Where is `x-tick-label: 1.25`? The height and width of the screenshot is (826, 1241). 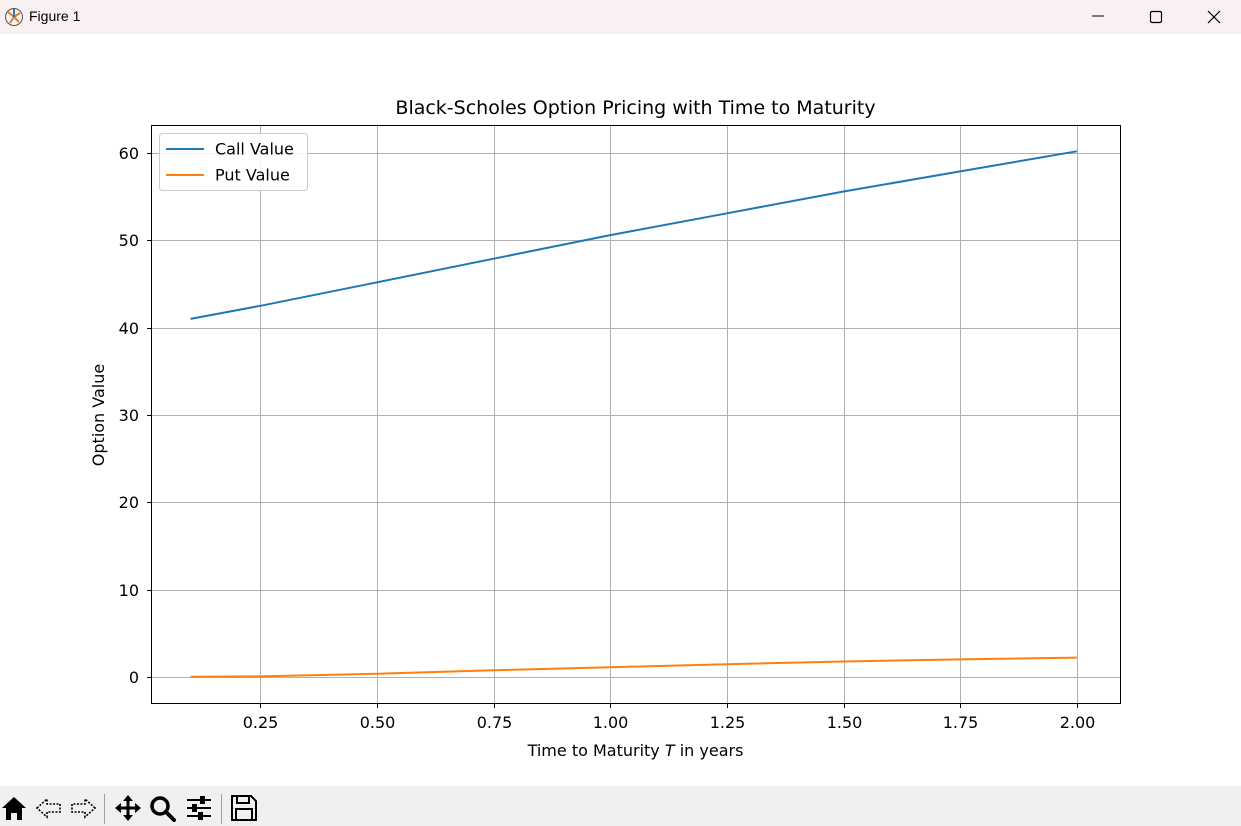 x-tick-label: 1.25 is located at coordinates (728, 722).